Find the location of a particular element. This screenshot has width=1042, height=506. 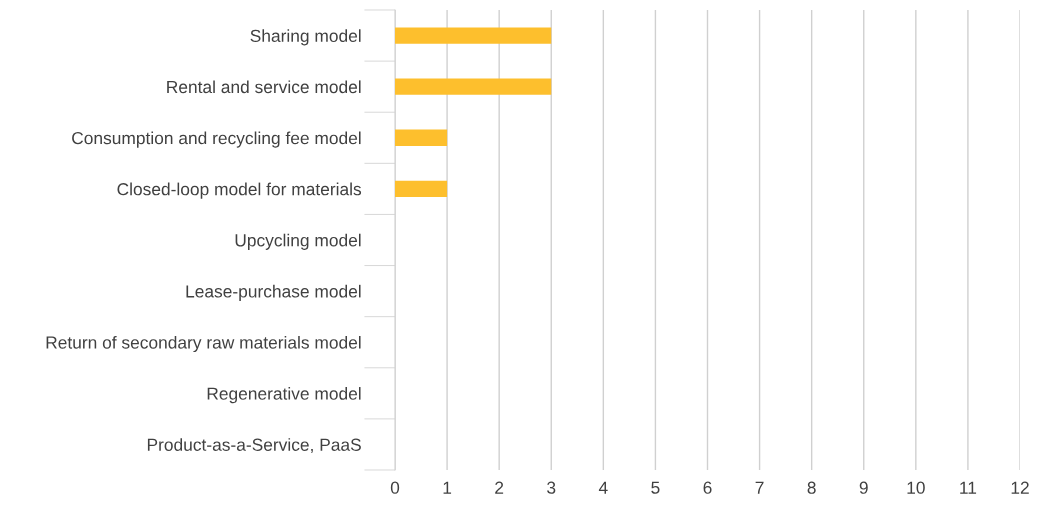

y-tick-label: Closed-loop model for materials is located at coordinates (239, 190).